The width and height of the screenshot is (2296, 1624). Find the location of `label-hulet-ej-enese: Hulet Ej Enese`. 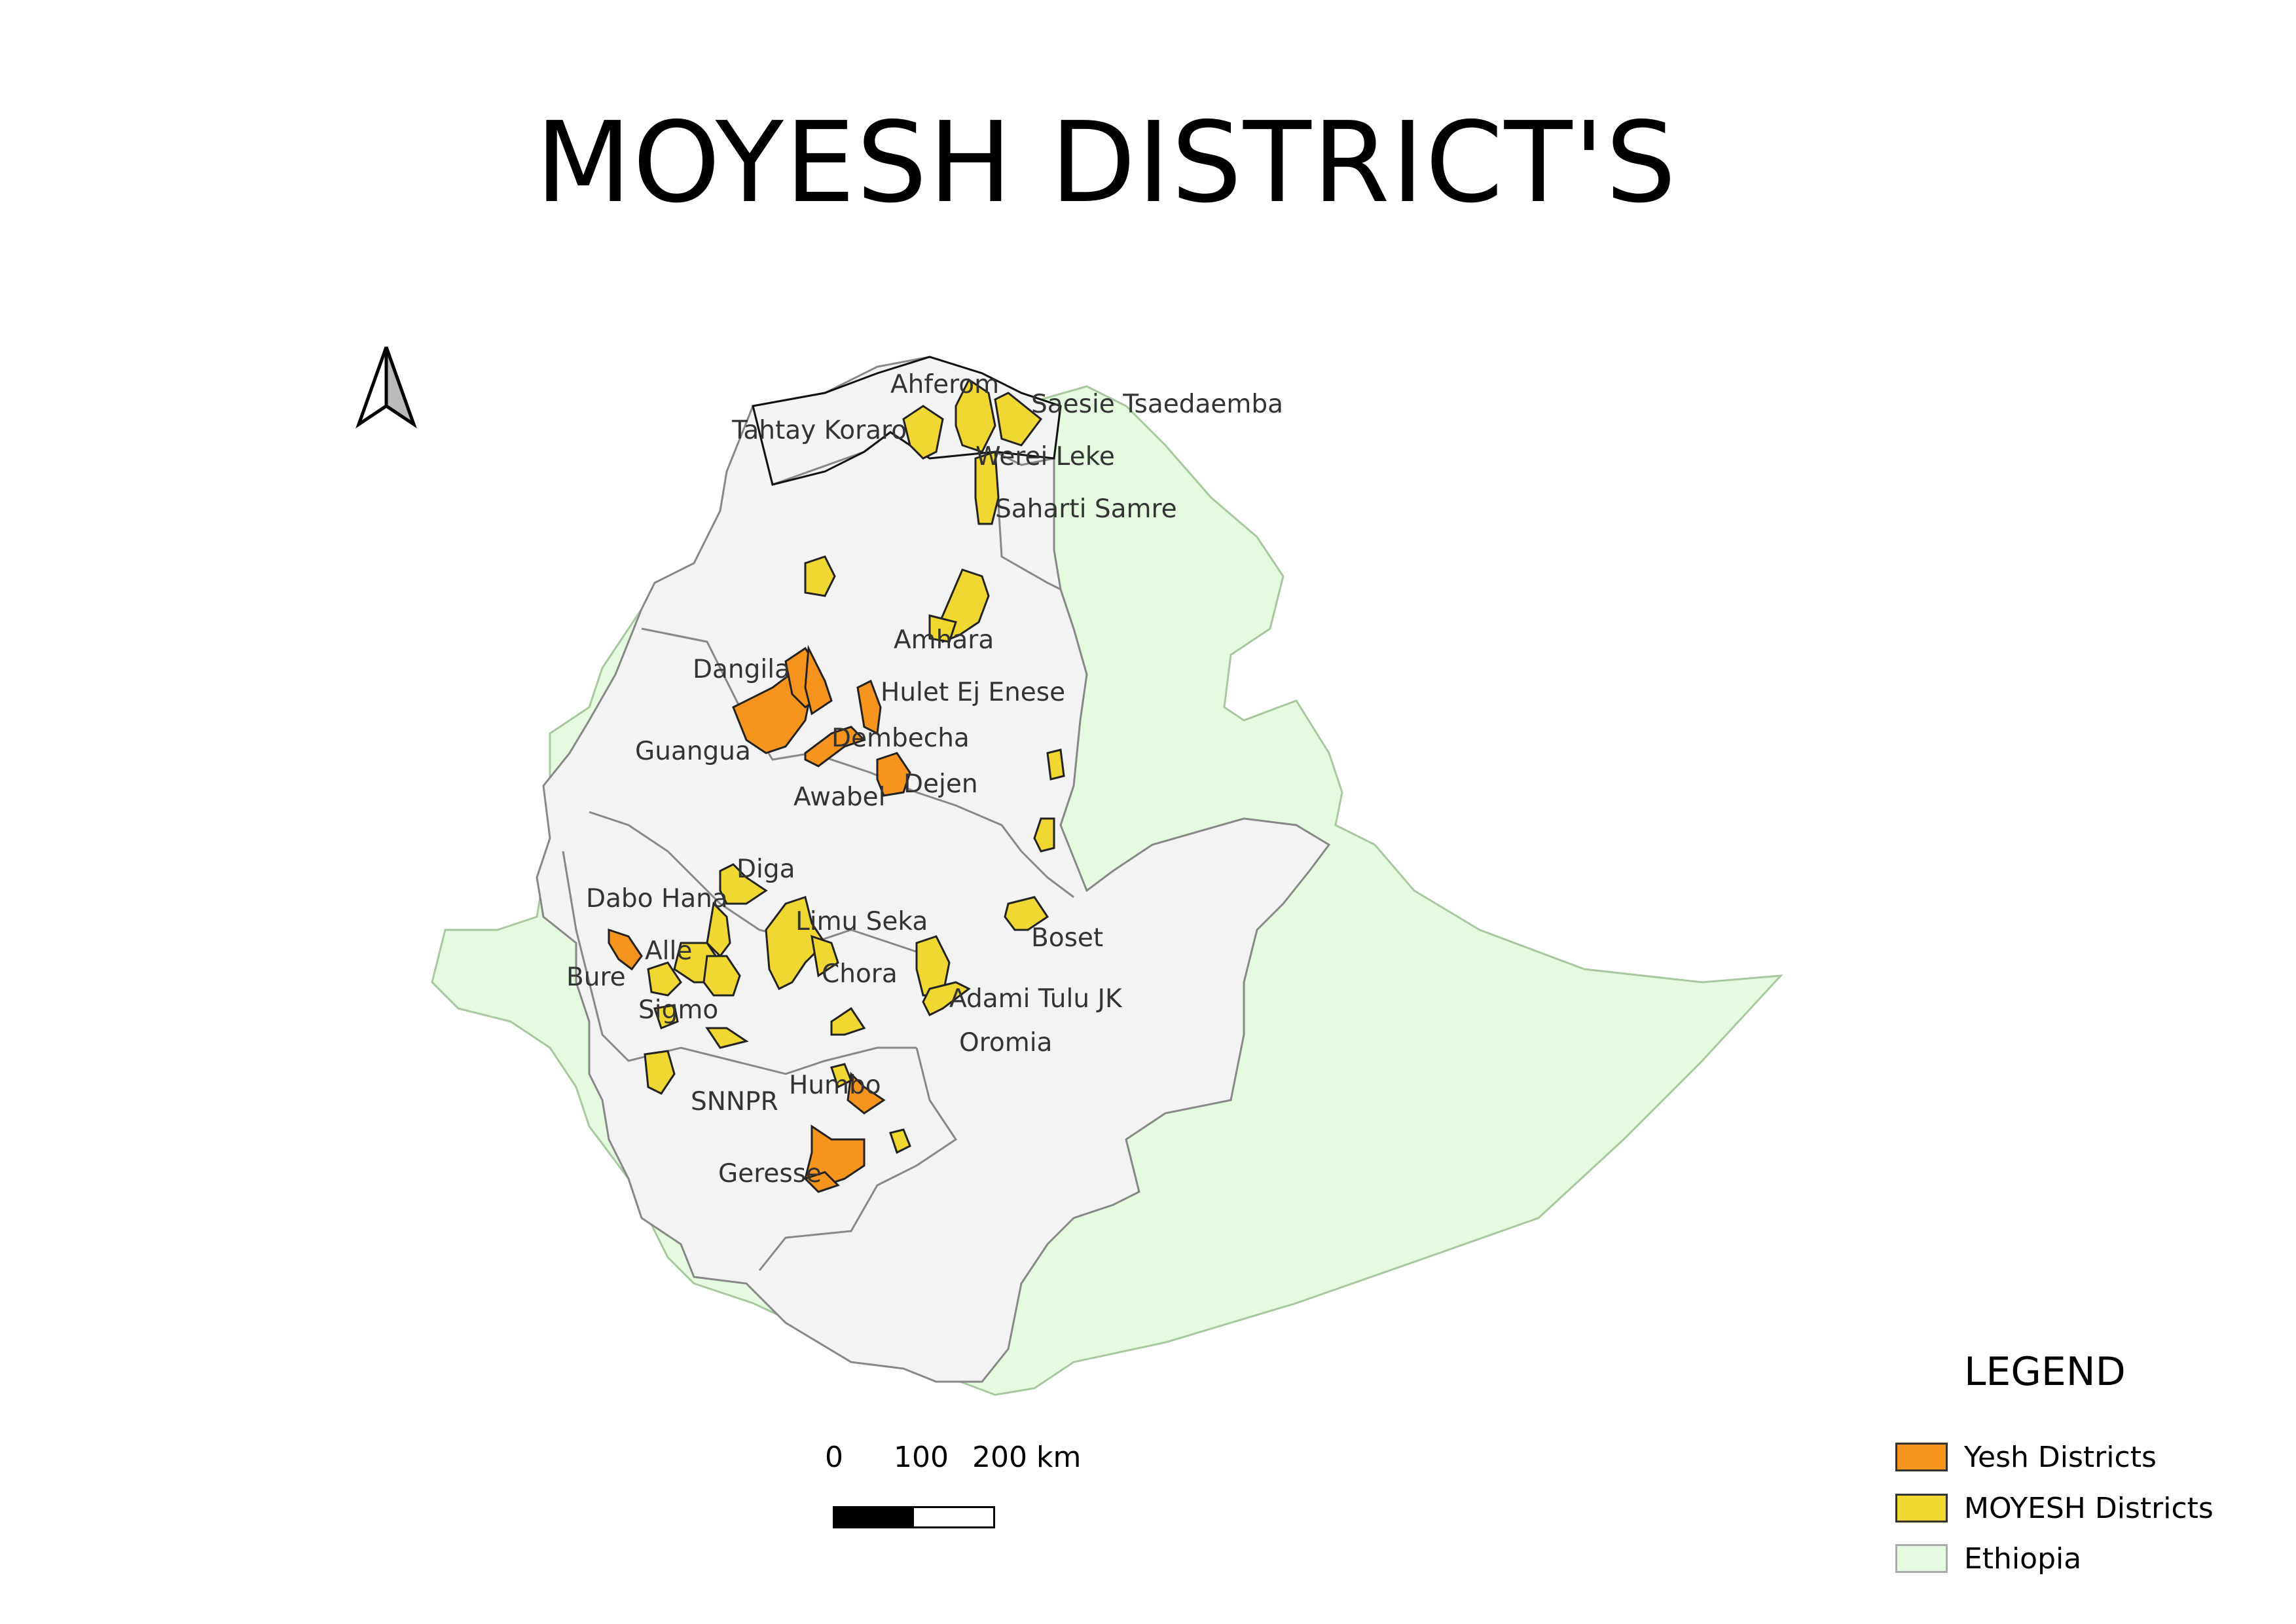

label-hulet-ej-enese: Hulet Ej Enese is located at coordinates (973, 692).